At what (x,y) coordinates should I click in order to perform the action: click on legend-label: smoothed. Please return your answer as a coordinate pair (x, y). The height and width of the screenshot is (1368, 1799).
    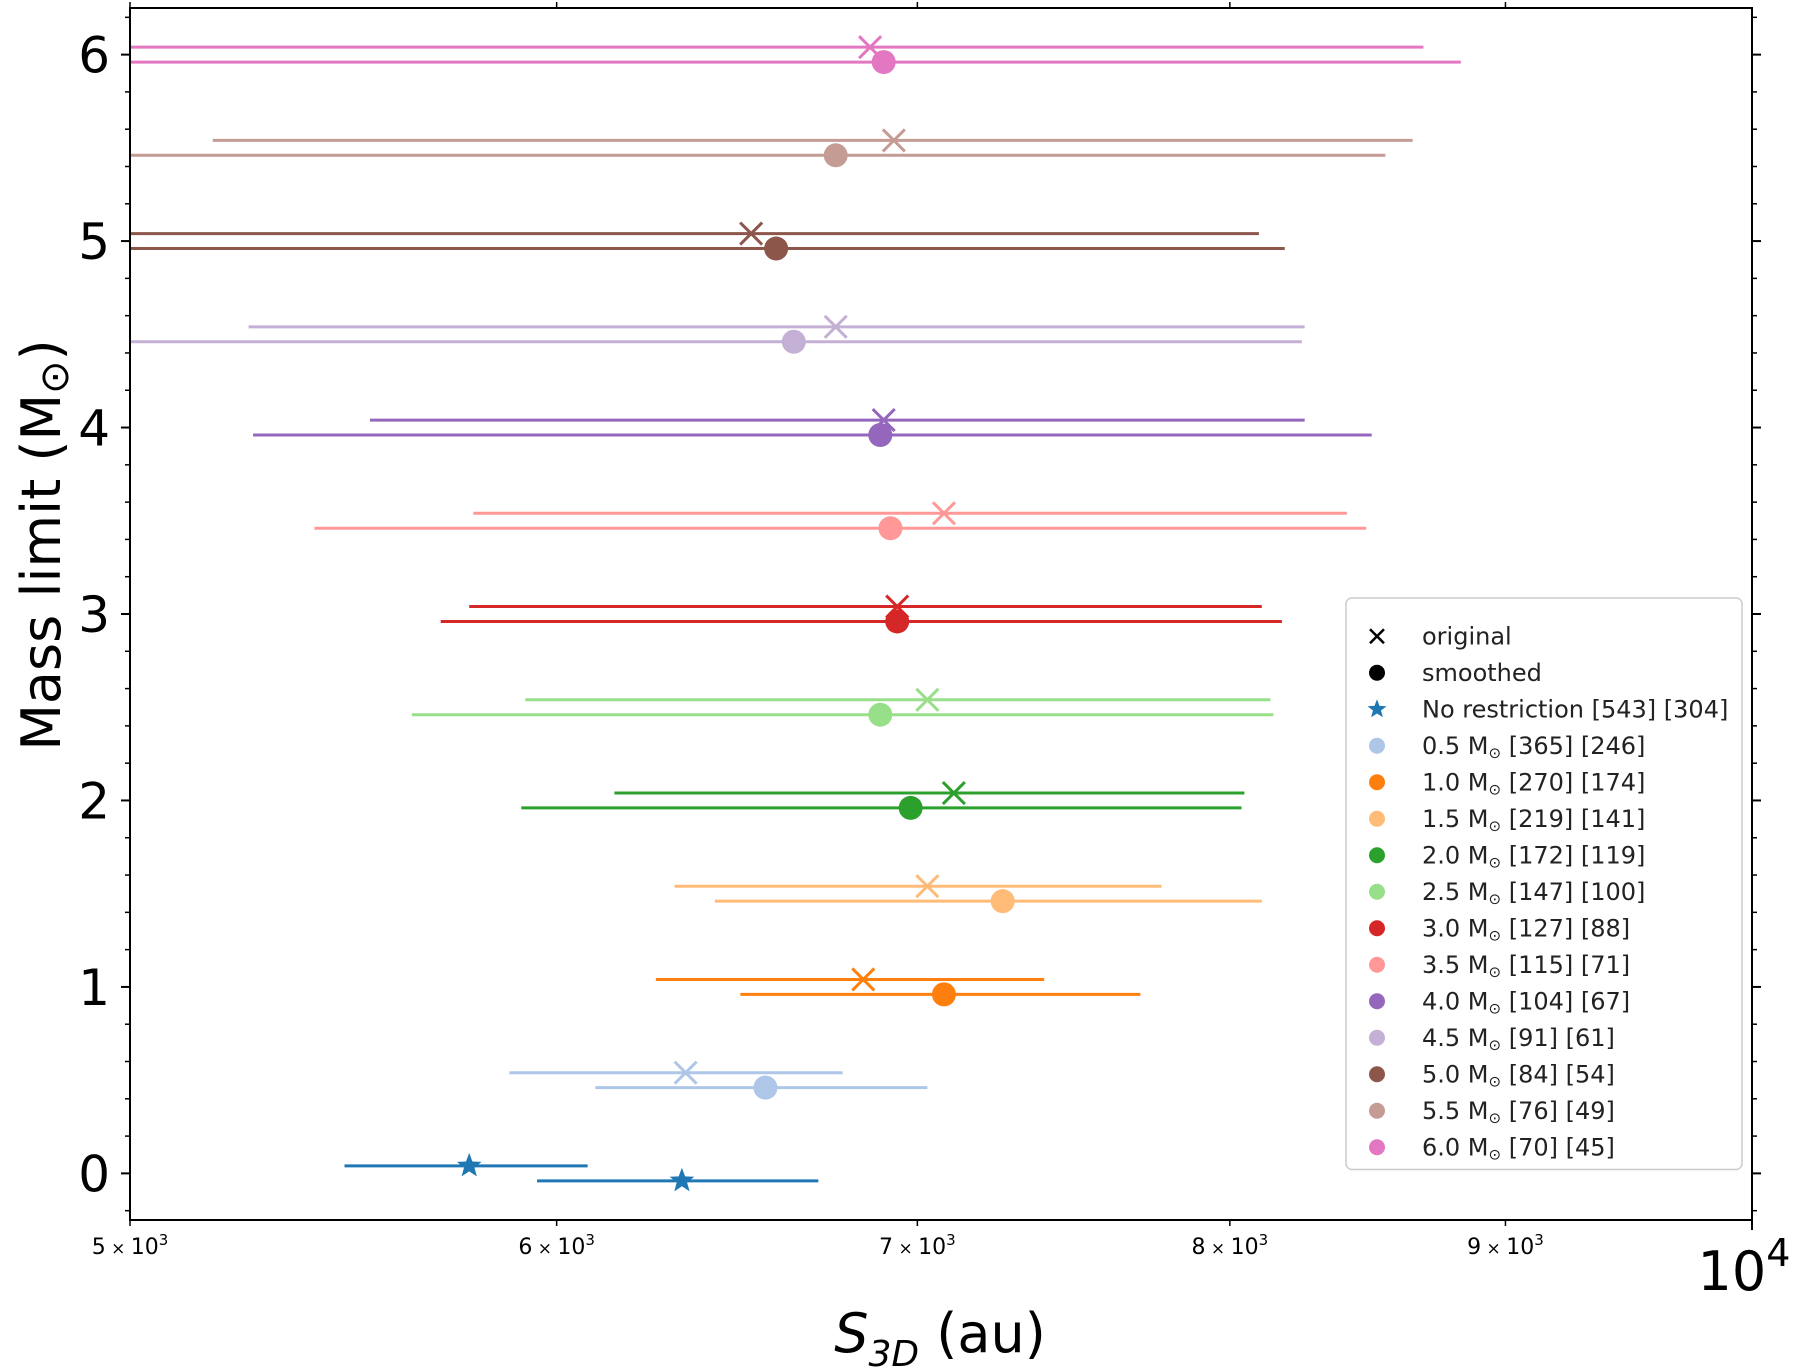
    Looking at the image, I should click on (1482, 673).